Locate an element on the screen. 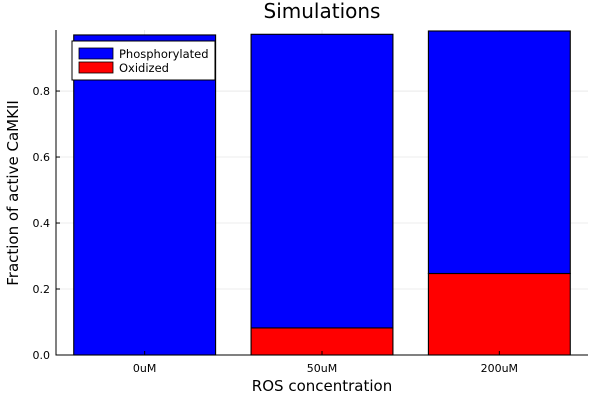 The height and width of the screenshot is (400, 600). legend-box is located at coordinates (143, 60).